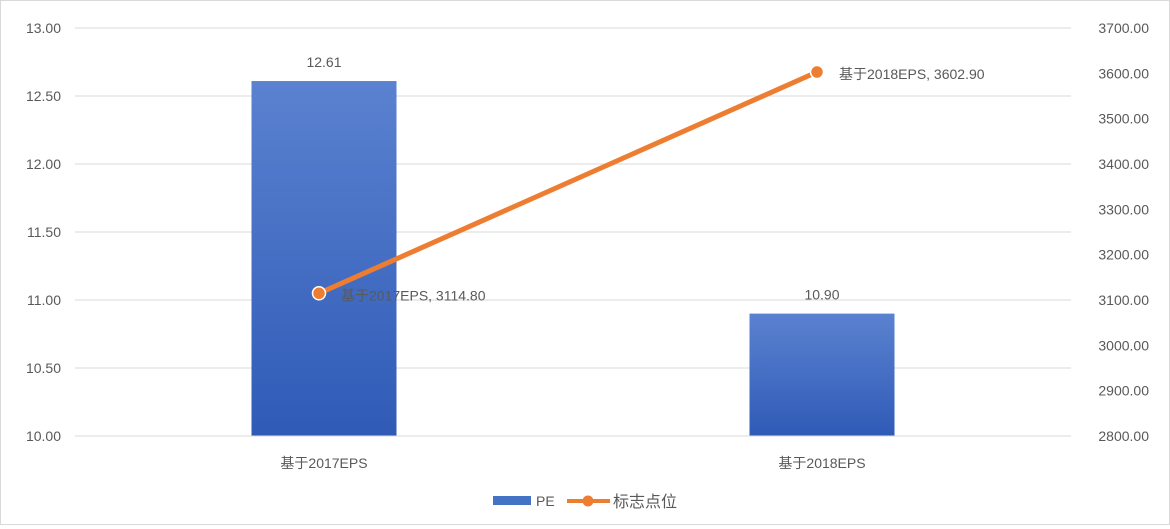 The image size is (1170, 529). What do you see at coordinates (1123, 28) in the screenshot?
I see `right-tick-label: 3700.00` at bounding box center [1123, 28].